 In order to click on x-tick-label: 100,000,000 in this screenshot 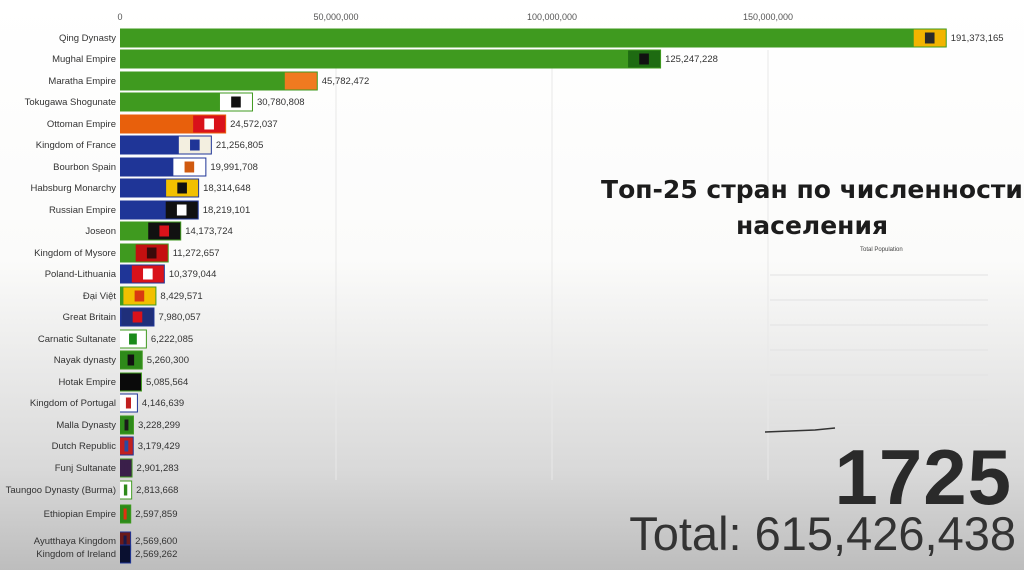, I will do `click(552, 17)`.